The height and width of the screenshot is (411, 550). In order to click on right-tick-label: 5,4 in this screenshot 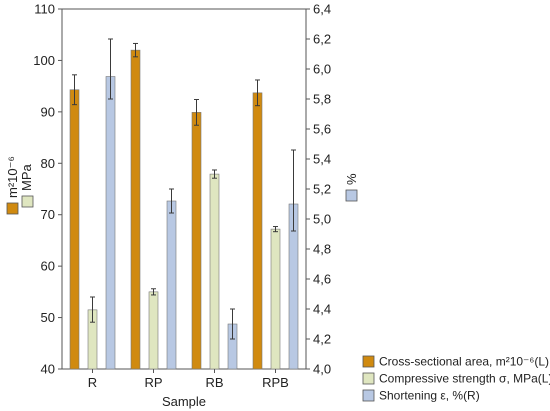, I will do `click(322, 159)`.